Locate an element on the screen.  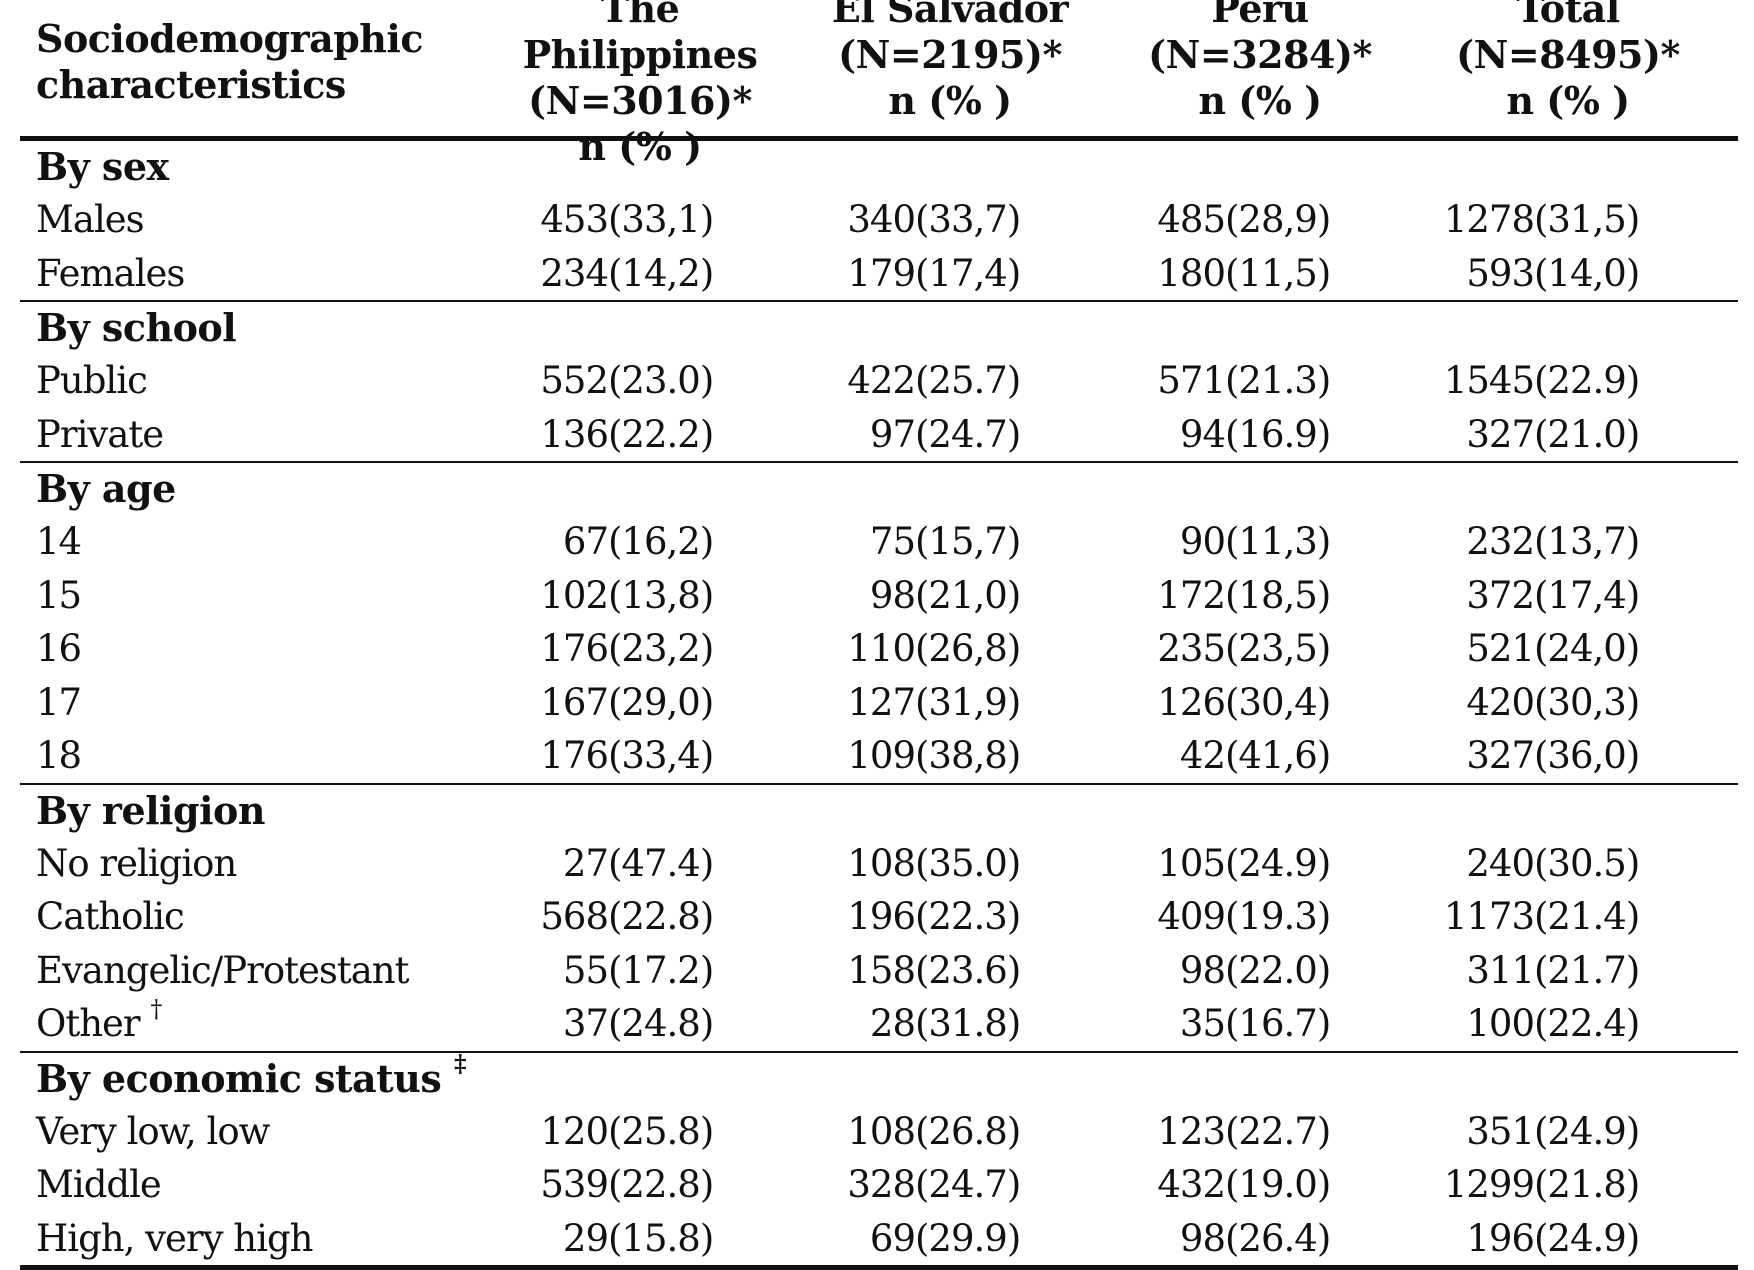
row-label: Evangelic/Protestant is located at coordinates (222, 971).